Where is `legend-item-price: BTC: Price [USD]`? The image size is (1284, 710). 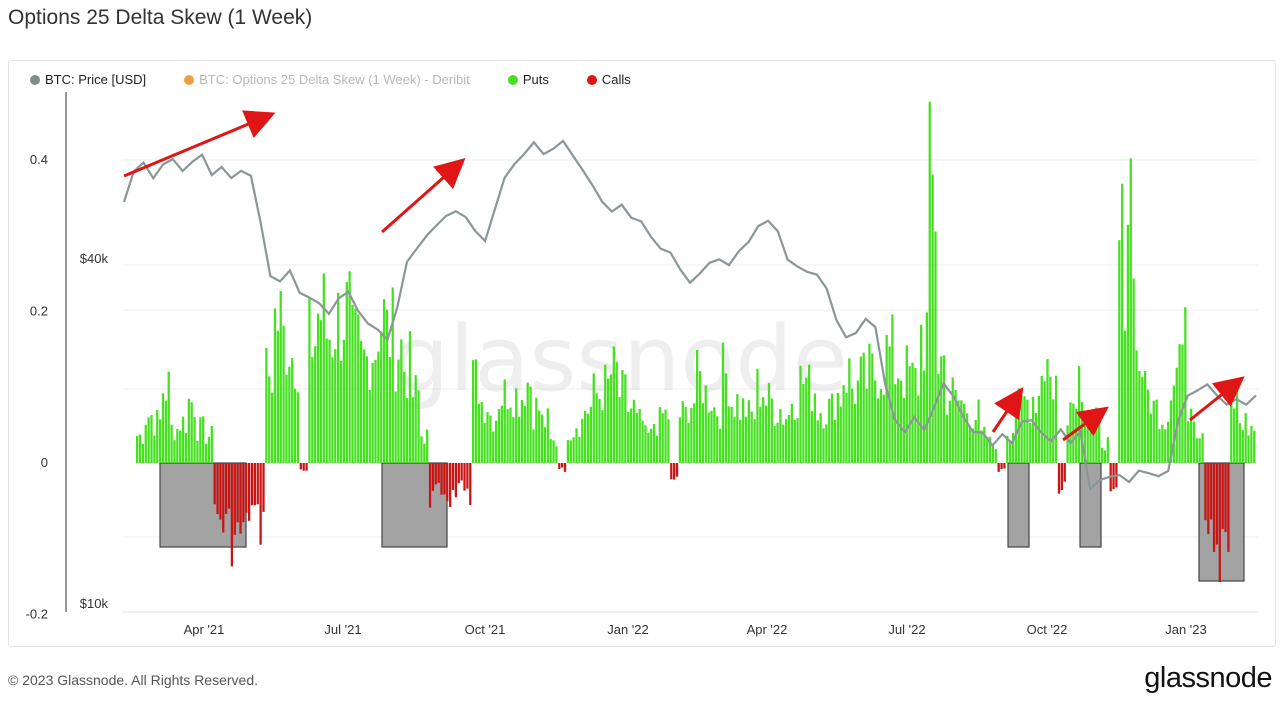
legend-item-price: BTC: Price [USD] is located at coordinates (88, 79).